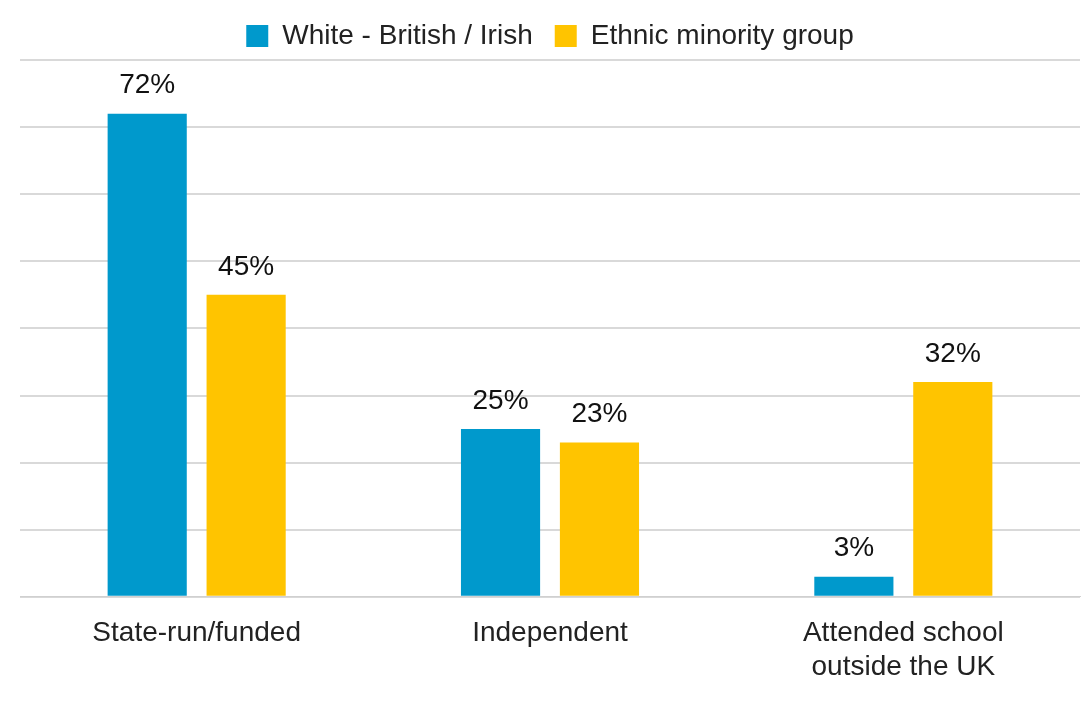 This screenshot has width=1084, height=704. I want to click on x-tick-label: Independent, so click(550, 632).